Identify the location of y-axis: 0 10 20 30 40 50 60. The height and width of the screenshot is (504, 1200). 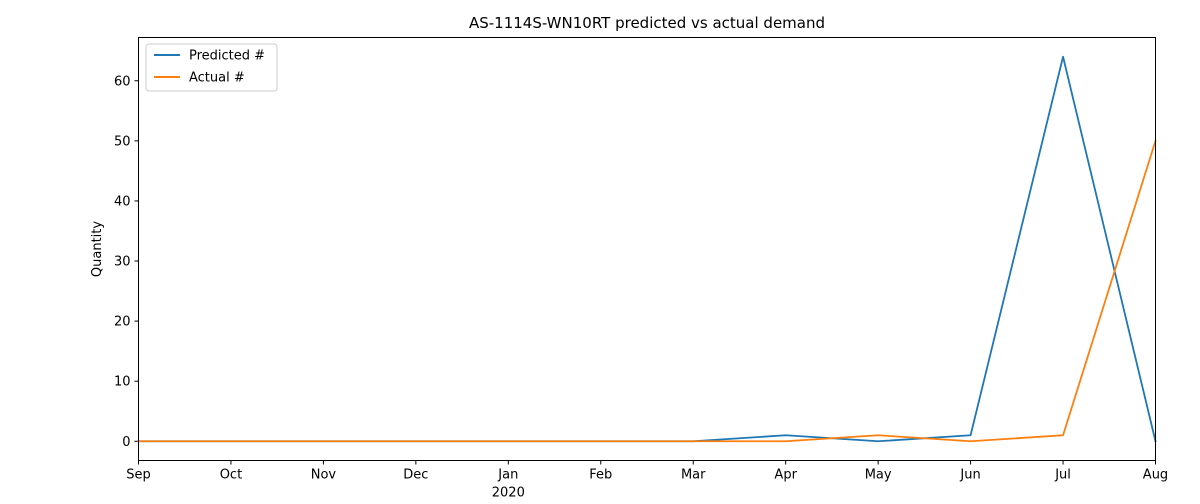
(126, 262).